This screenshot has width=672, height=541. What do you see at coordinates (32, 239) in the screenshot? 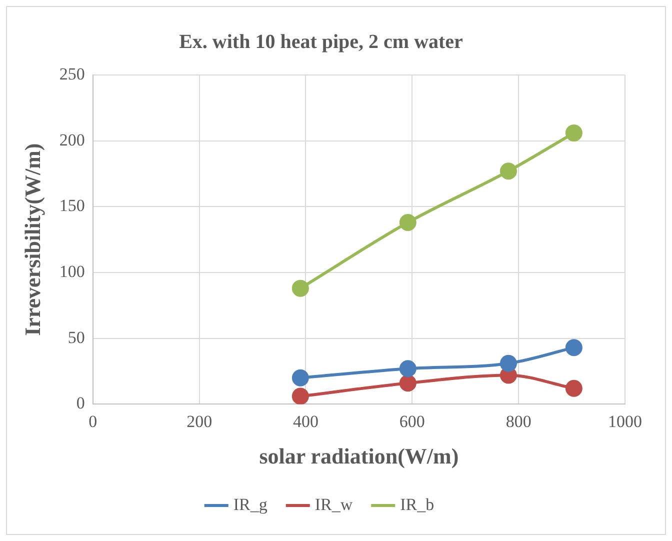
I see `y-axis-title: Irreversibility(W/m)` at bounding box center [32, 239].